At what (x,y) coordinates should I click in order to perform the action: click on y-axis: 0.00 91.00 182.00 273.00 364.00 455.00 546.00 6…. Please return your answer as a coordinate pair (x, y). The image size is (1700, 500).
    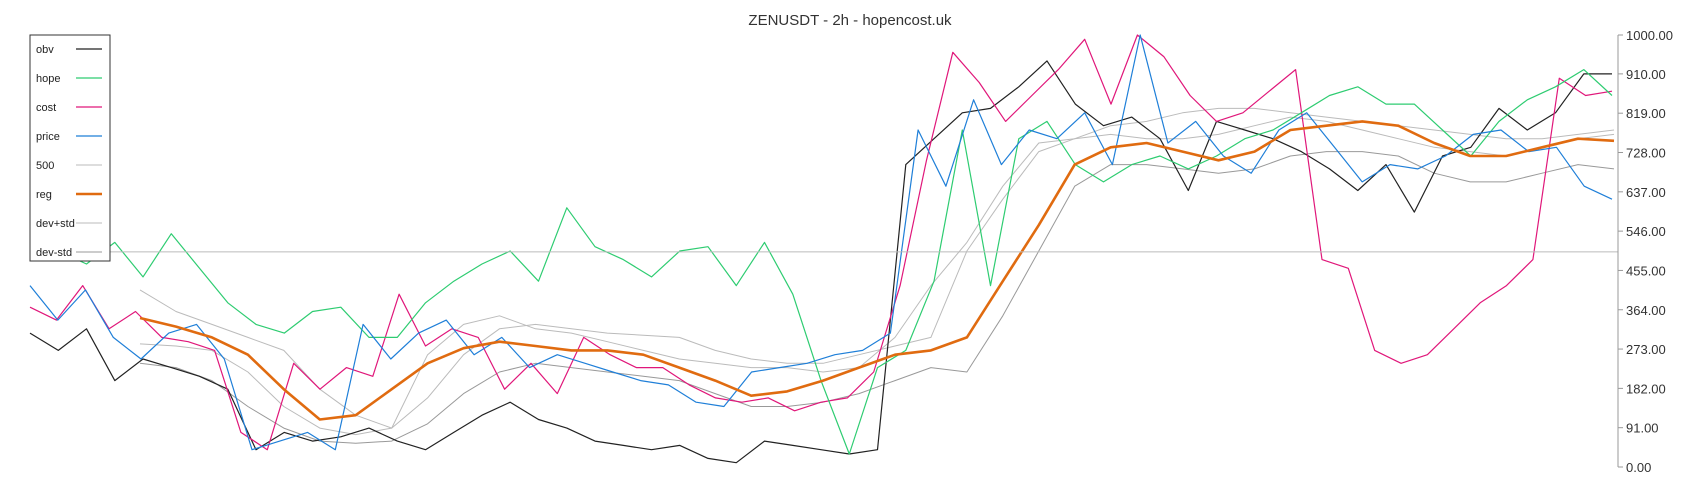
    Looking at the image, I should click on (1645, 251).